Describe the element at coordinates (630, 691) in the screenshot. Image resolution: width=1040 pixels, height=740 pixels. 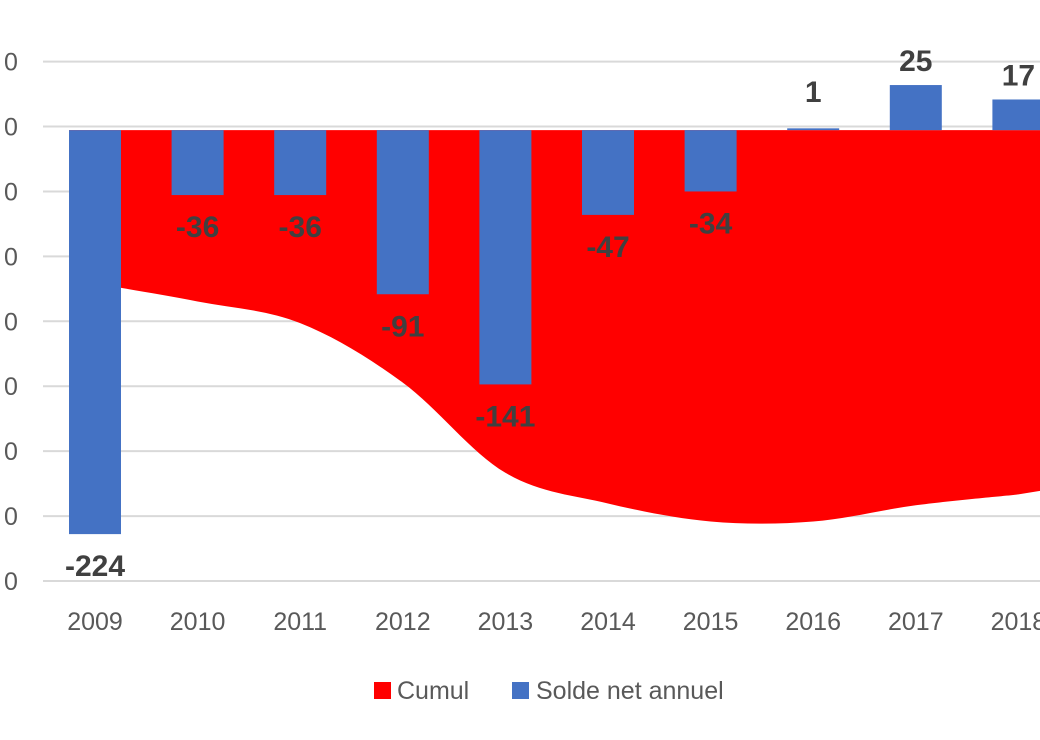
I see `legend-label-solde-net-annuel: Solde net annuel` at that location.